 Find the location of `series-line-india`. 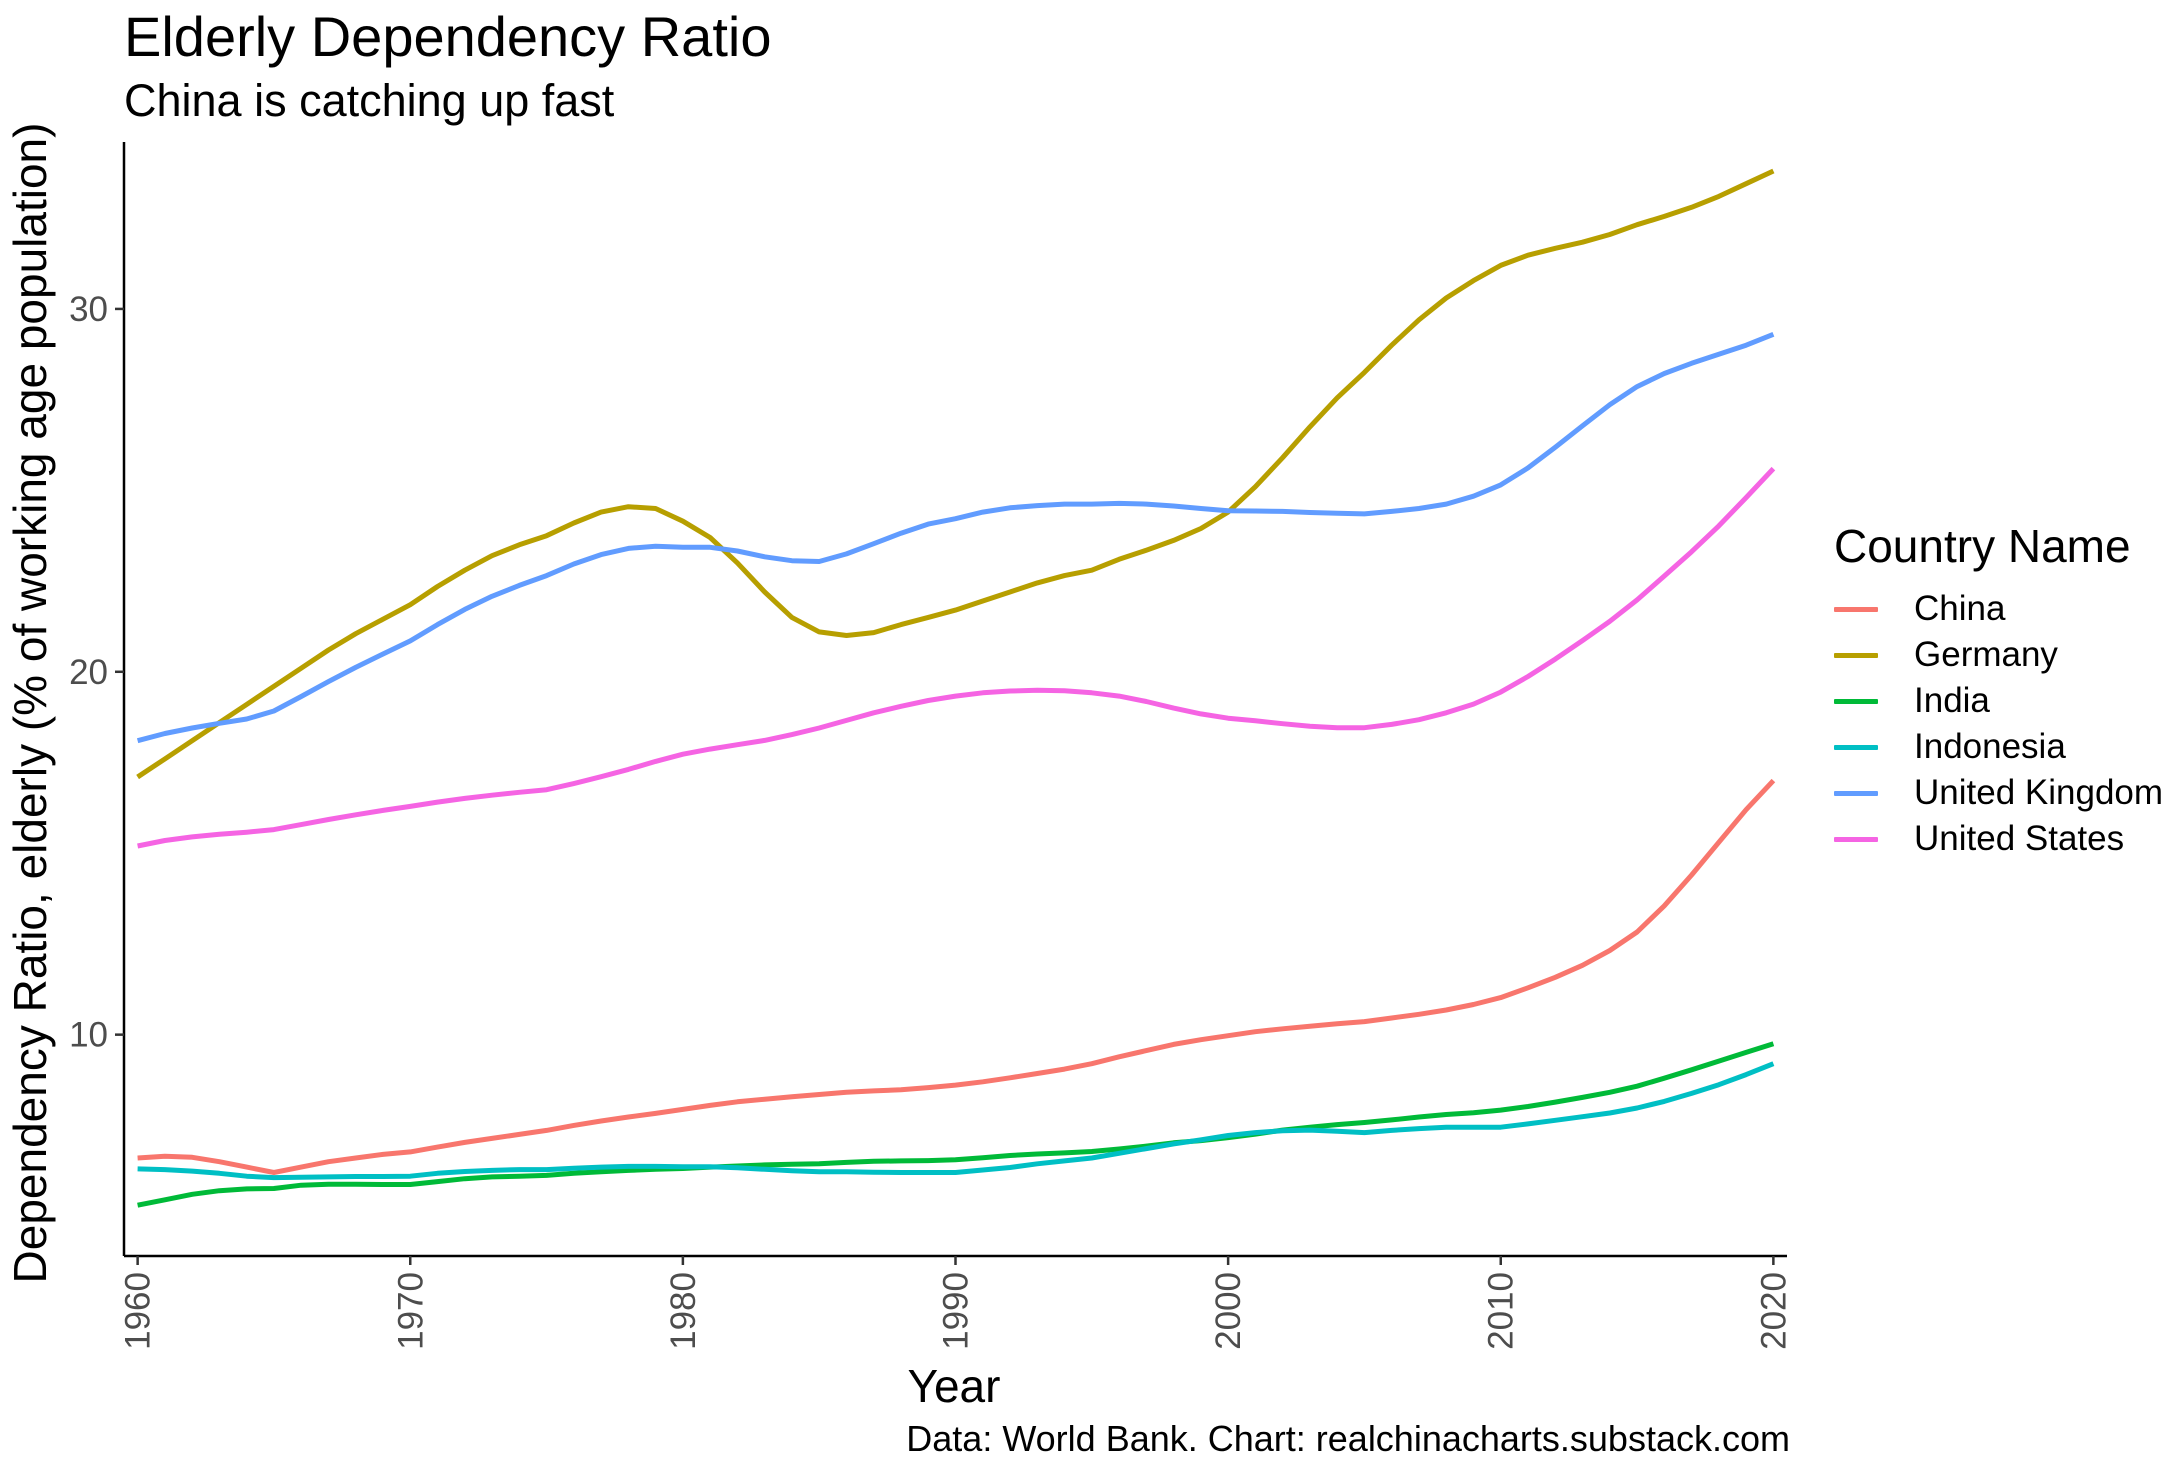

series-line-india is located at coordinates (956, 1124).